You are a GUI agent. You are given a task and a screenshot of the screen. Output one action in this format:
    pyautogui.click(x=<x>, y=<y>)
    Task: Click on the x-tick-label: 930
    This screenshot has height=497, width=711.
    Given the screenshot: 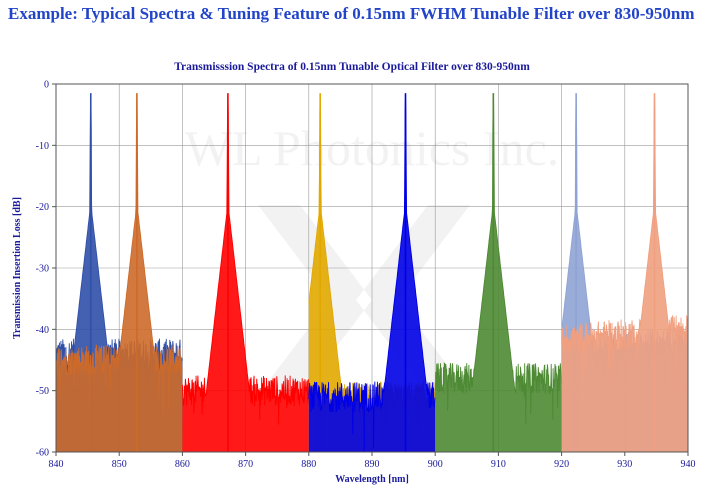 What is the action you would take?
    pyautogui.click(x=624, y=464)
    